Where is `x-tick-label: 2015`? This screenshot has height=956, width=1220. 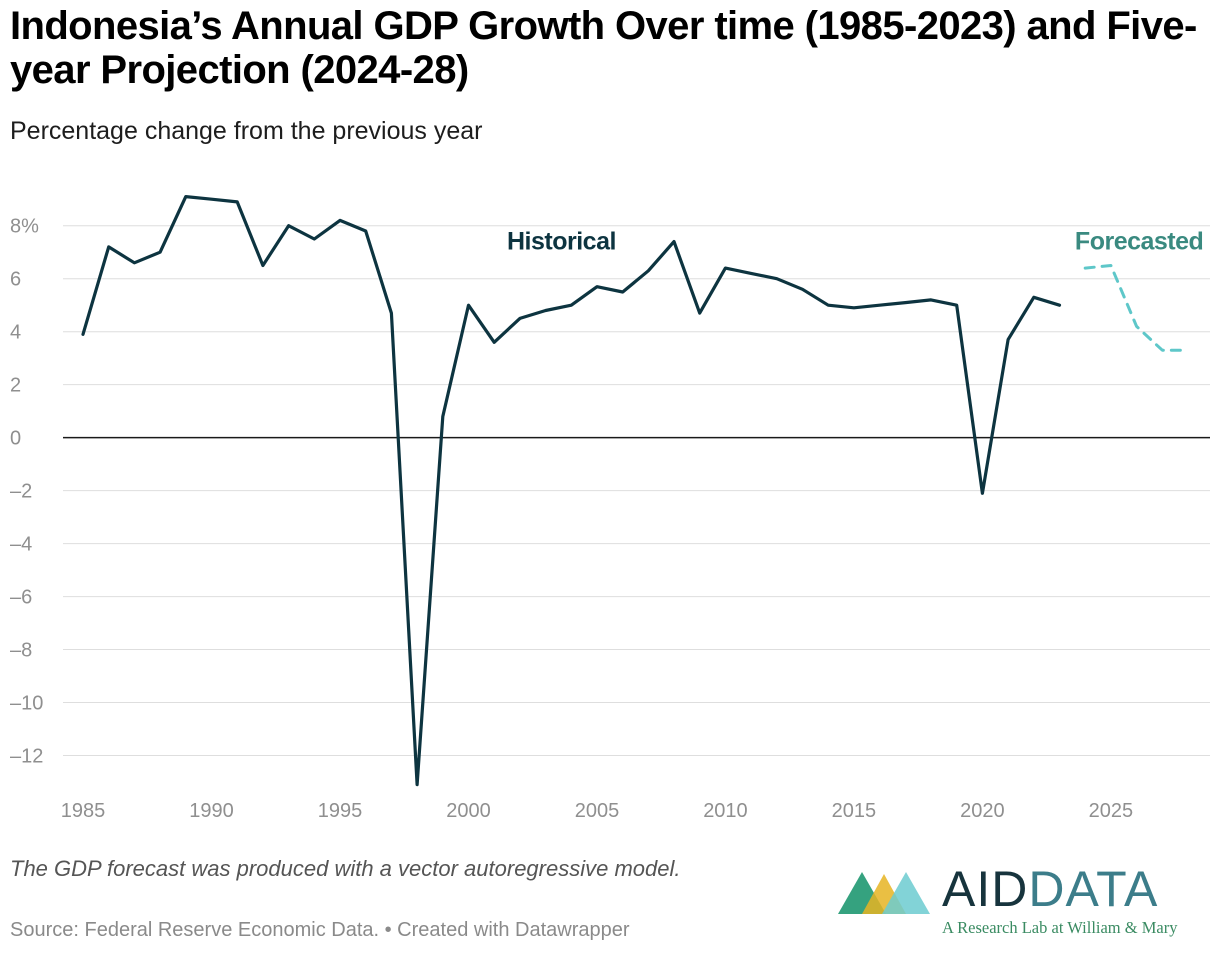 x-tick-label: 2015 is located at coordinates (854, 811).